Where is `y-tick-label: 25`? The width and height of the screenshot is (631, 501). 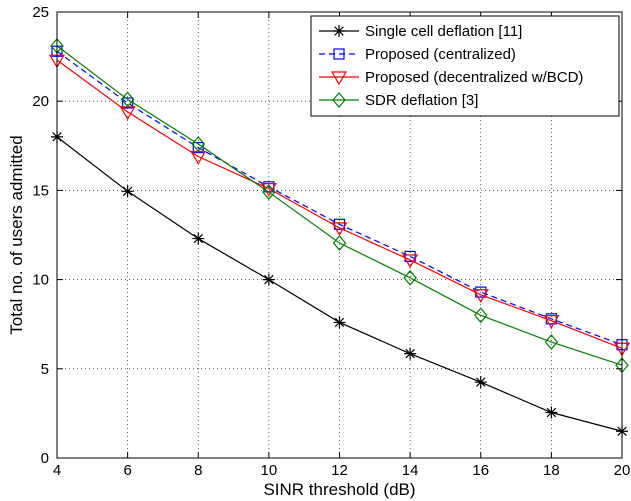 y-tick-label: 25 is located at coordinates (40, 12).